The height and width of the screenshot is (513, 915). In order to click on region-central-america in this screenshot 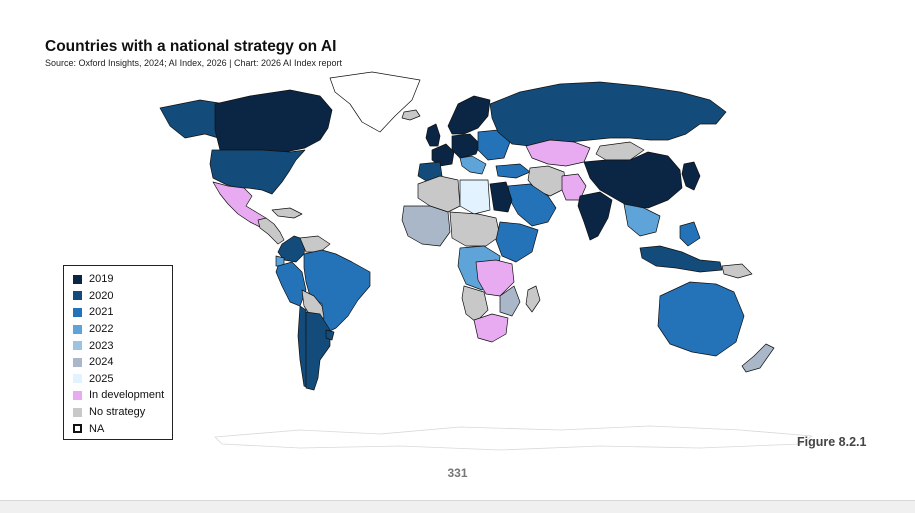, I will do `click(271, 231)`.